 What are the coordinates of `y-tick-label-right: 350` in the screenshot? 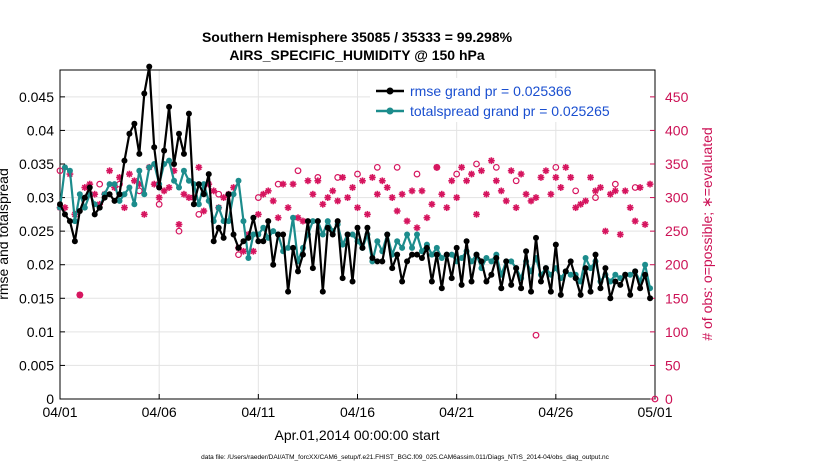 It's located at (677, 164).